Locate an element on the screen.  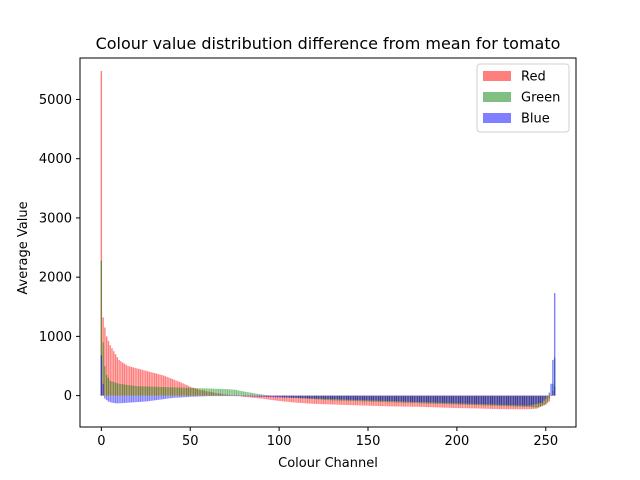
y-tick-label: 0 is located at coordinates (68, 396).